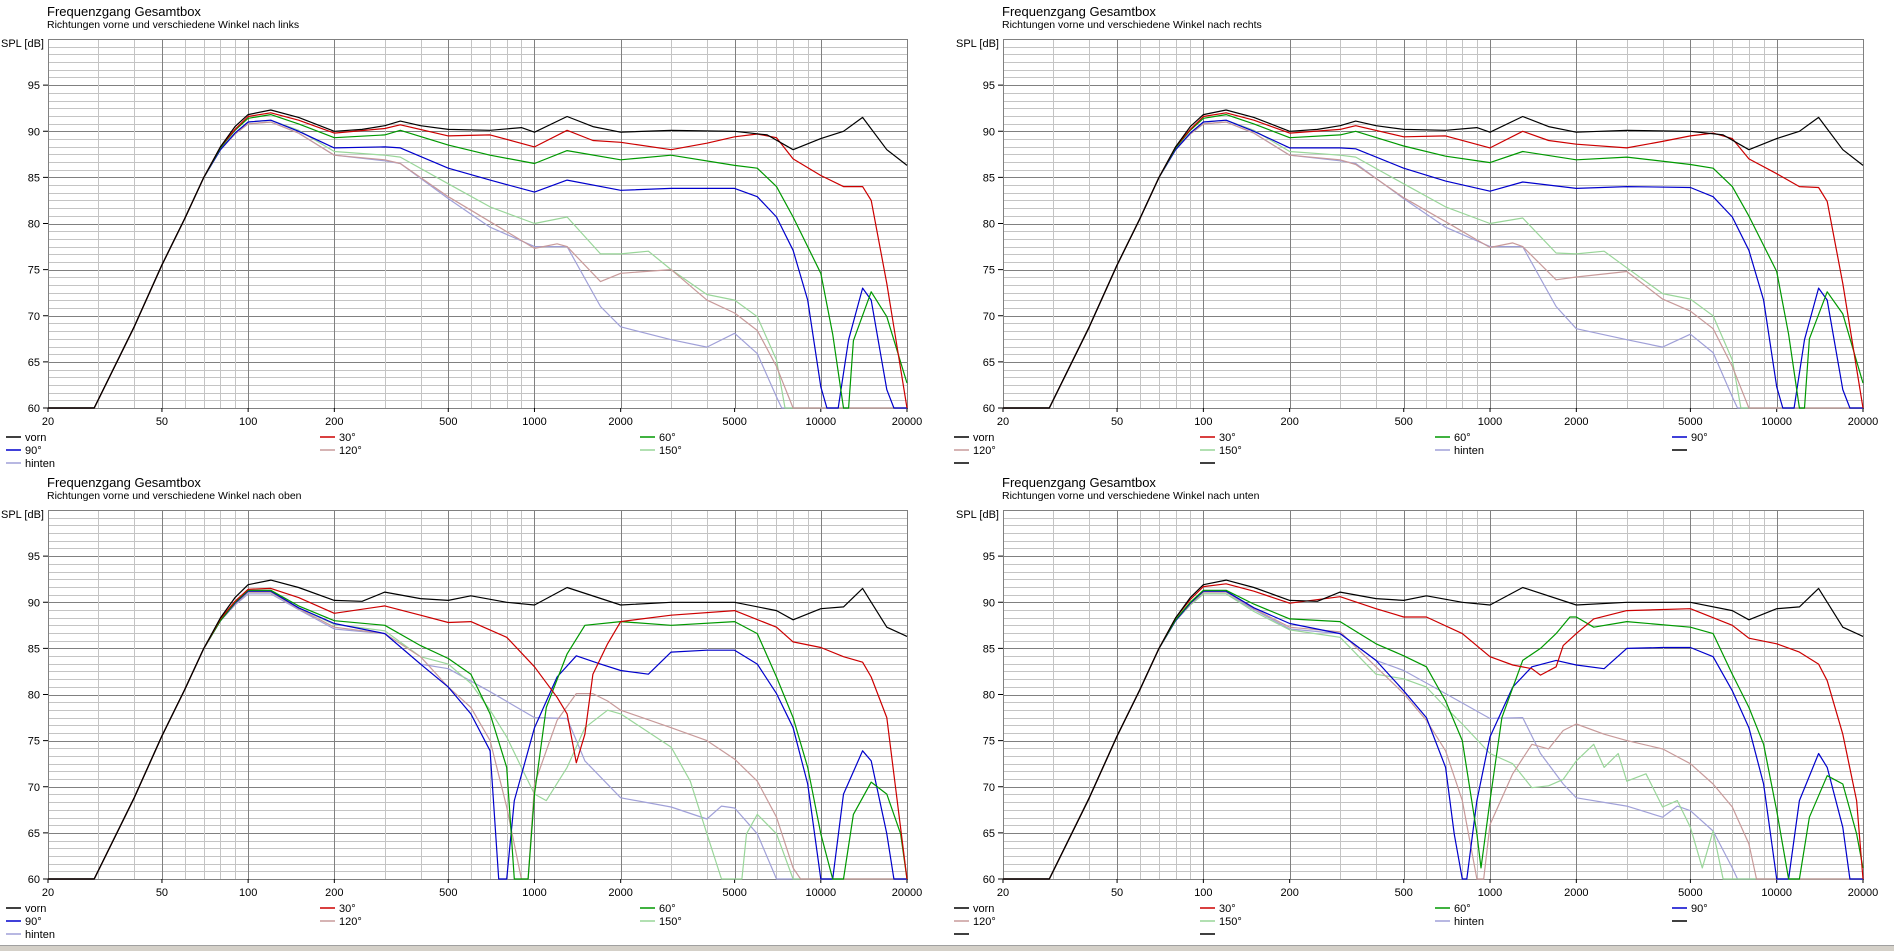 The height and width of the screenshot is (951, 1894). What do you see at coordinates (821, 893) in the screenshot?
I see `x-tick-label: 10000` at bounding box center [821, 893].